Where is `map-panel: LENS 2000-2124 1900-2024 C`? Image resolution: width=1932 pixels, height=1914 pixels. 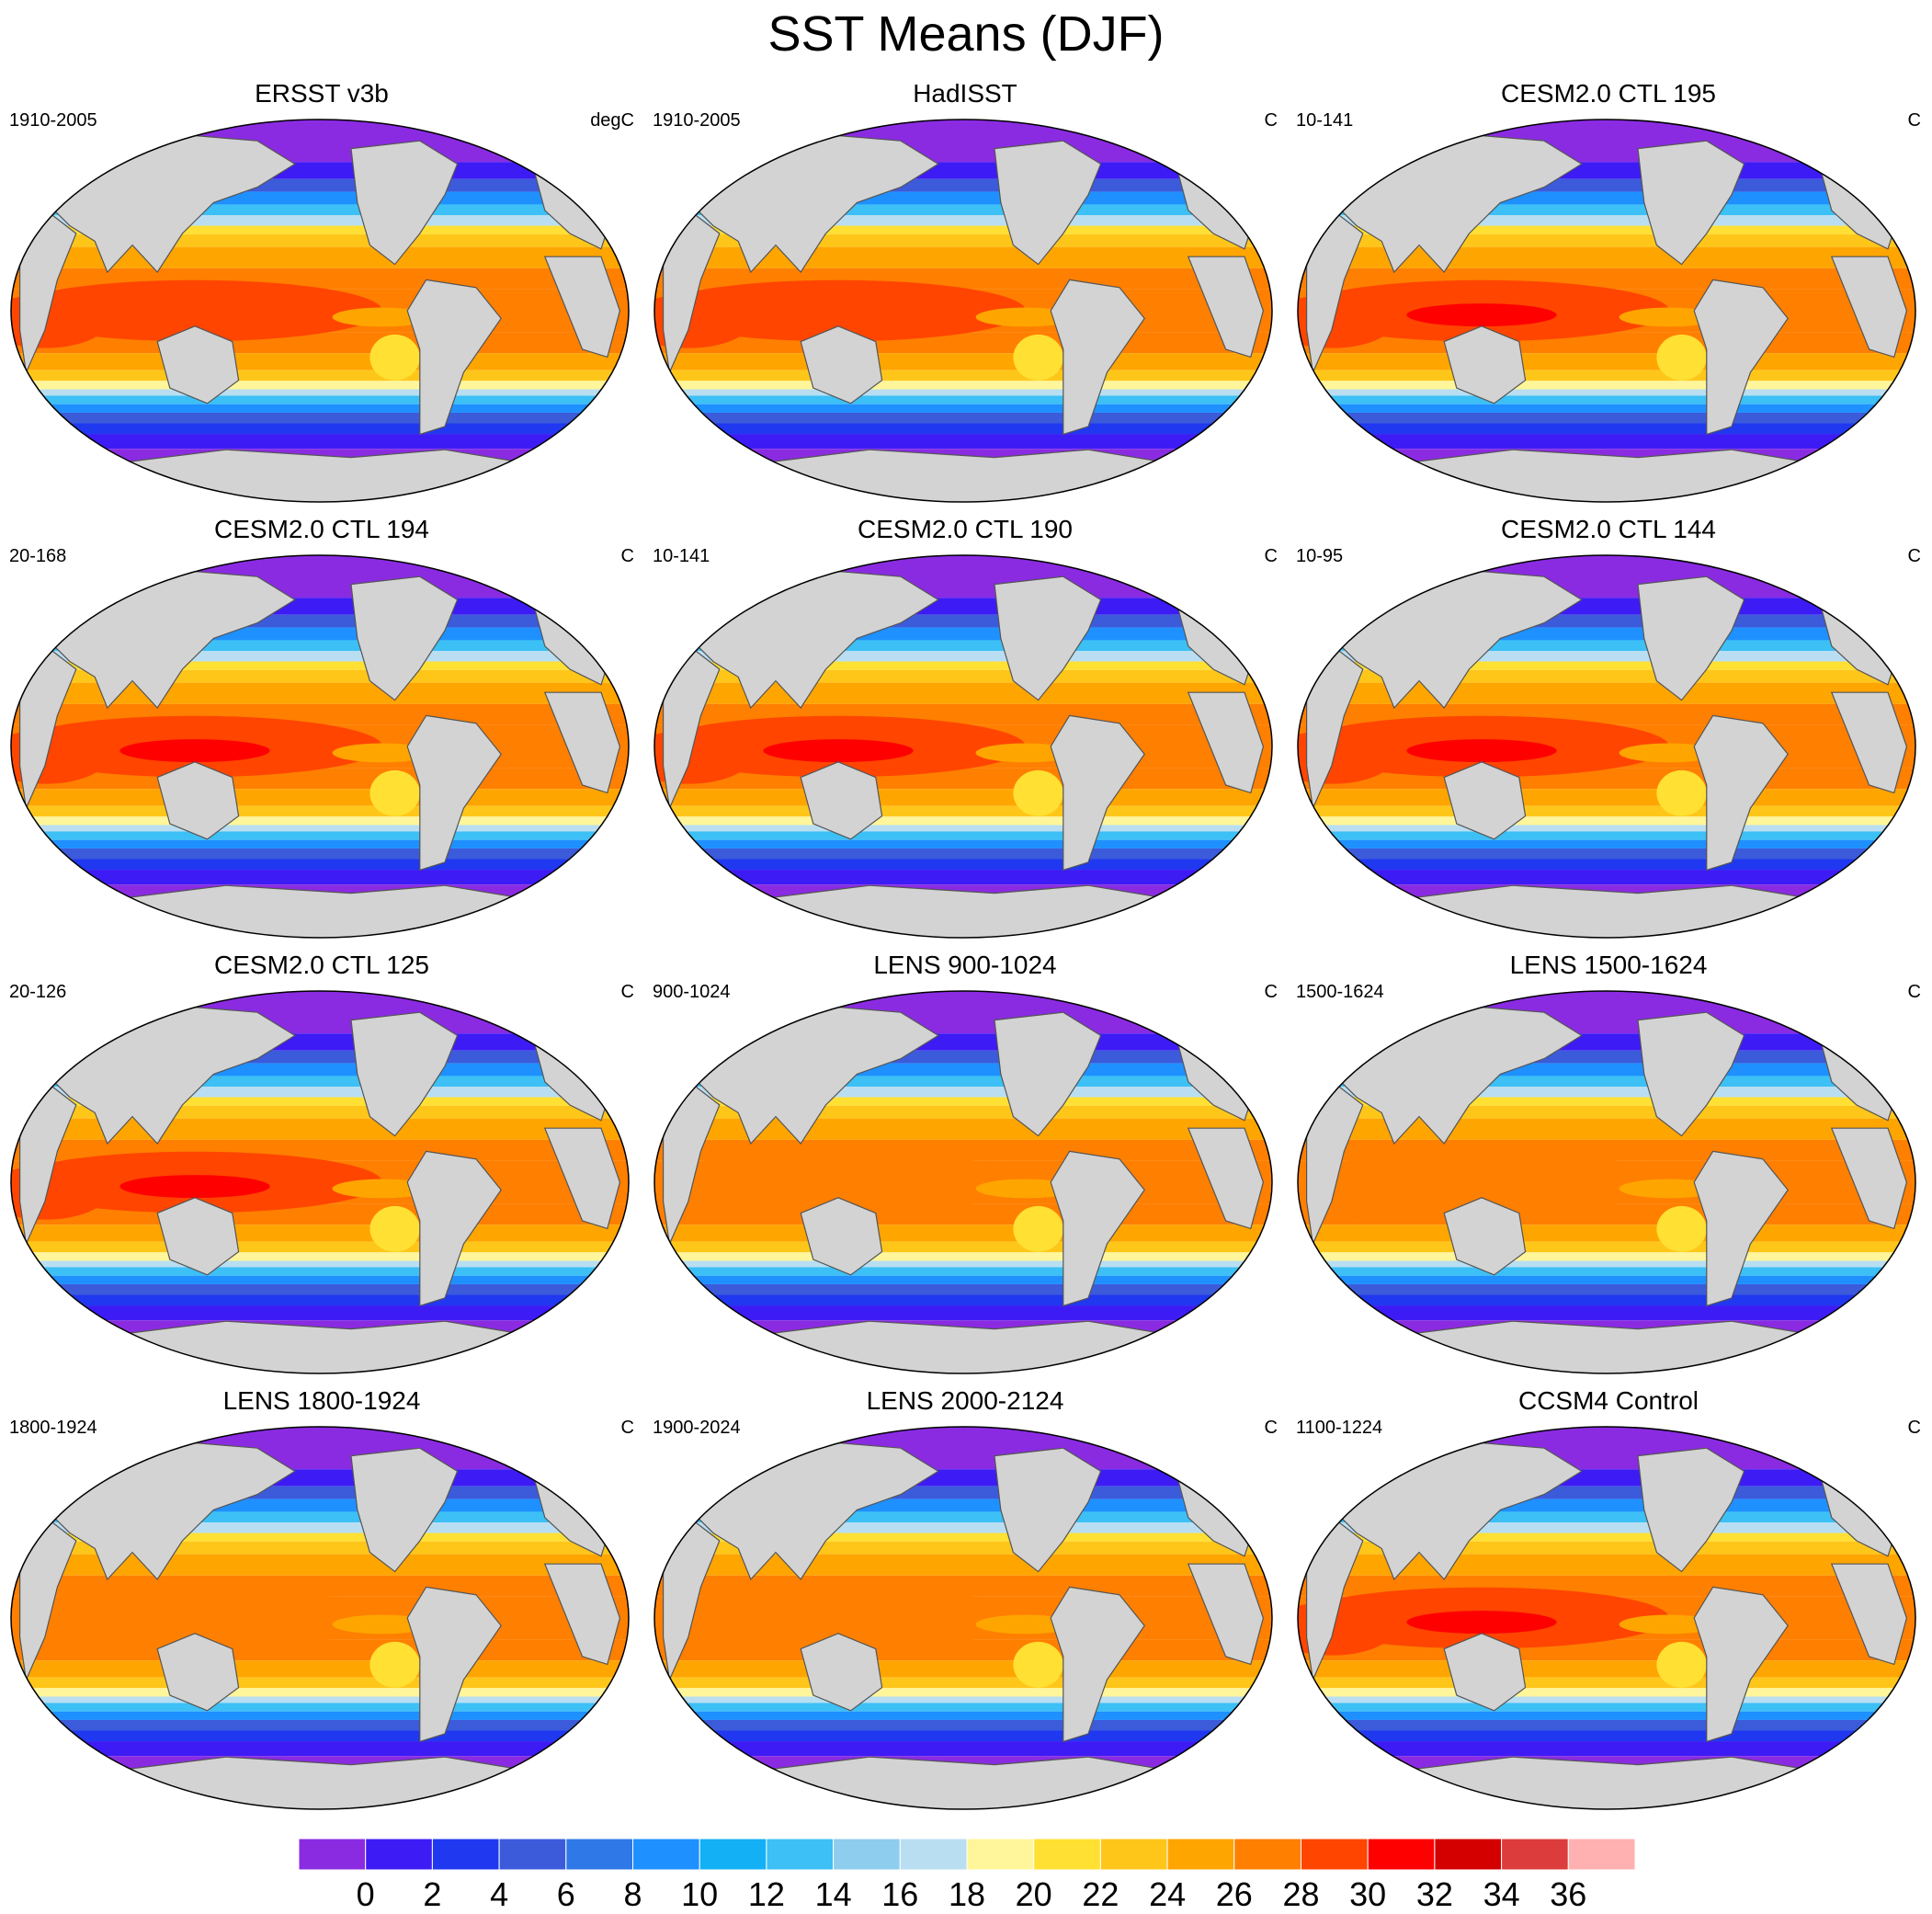
map-panel: LENS 2000-2124 1900-2024 C is located at coordinates (965, 1602).